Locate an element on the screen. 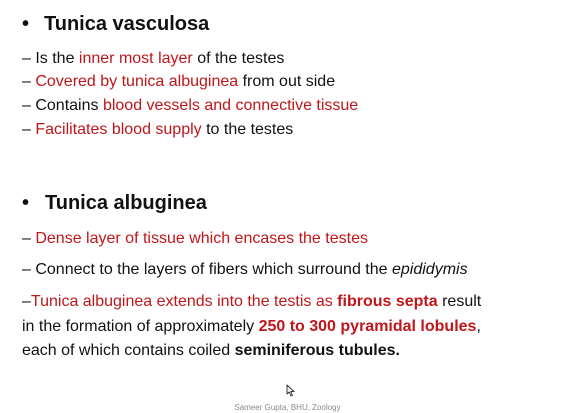 The image size is (575, 413). section-heading-tunica-albuginea: • Tunica albuginea is located at coordinates (114, 203).